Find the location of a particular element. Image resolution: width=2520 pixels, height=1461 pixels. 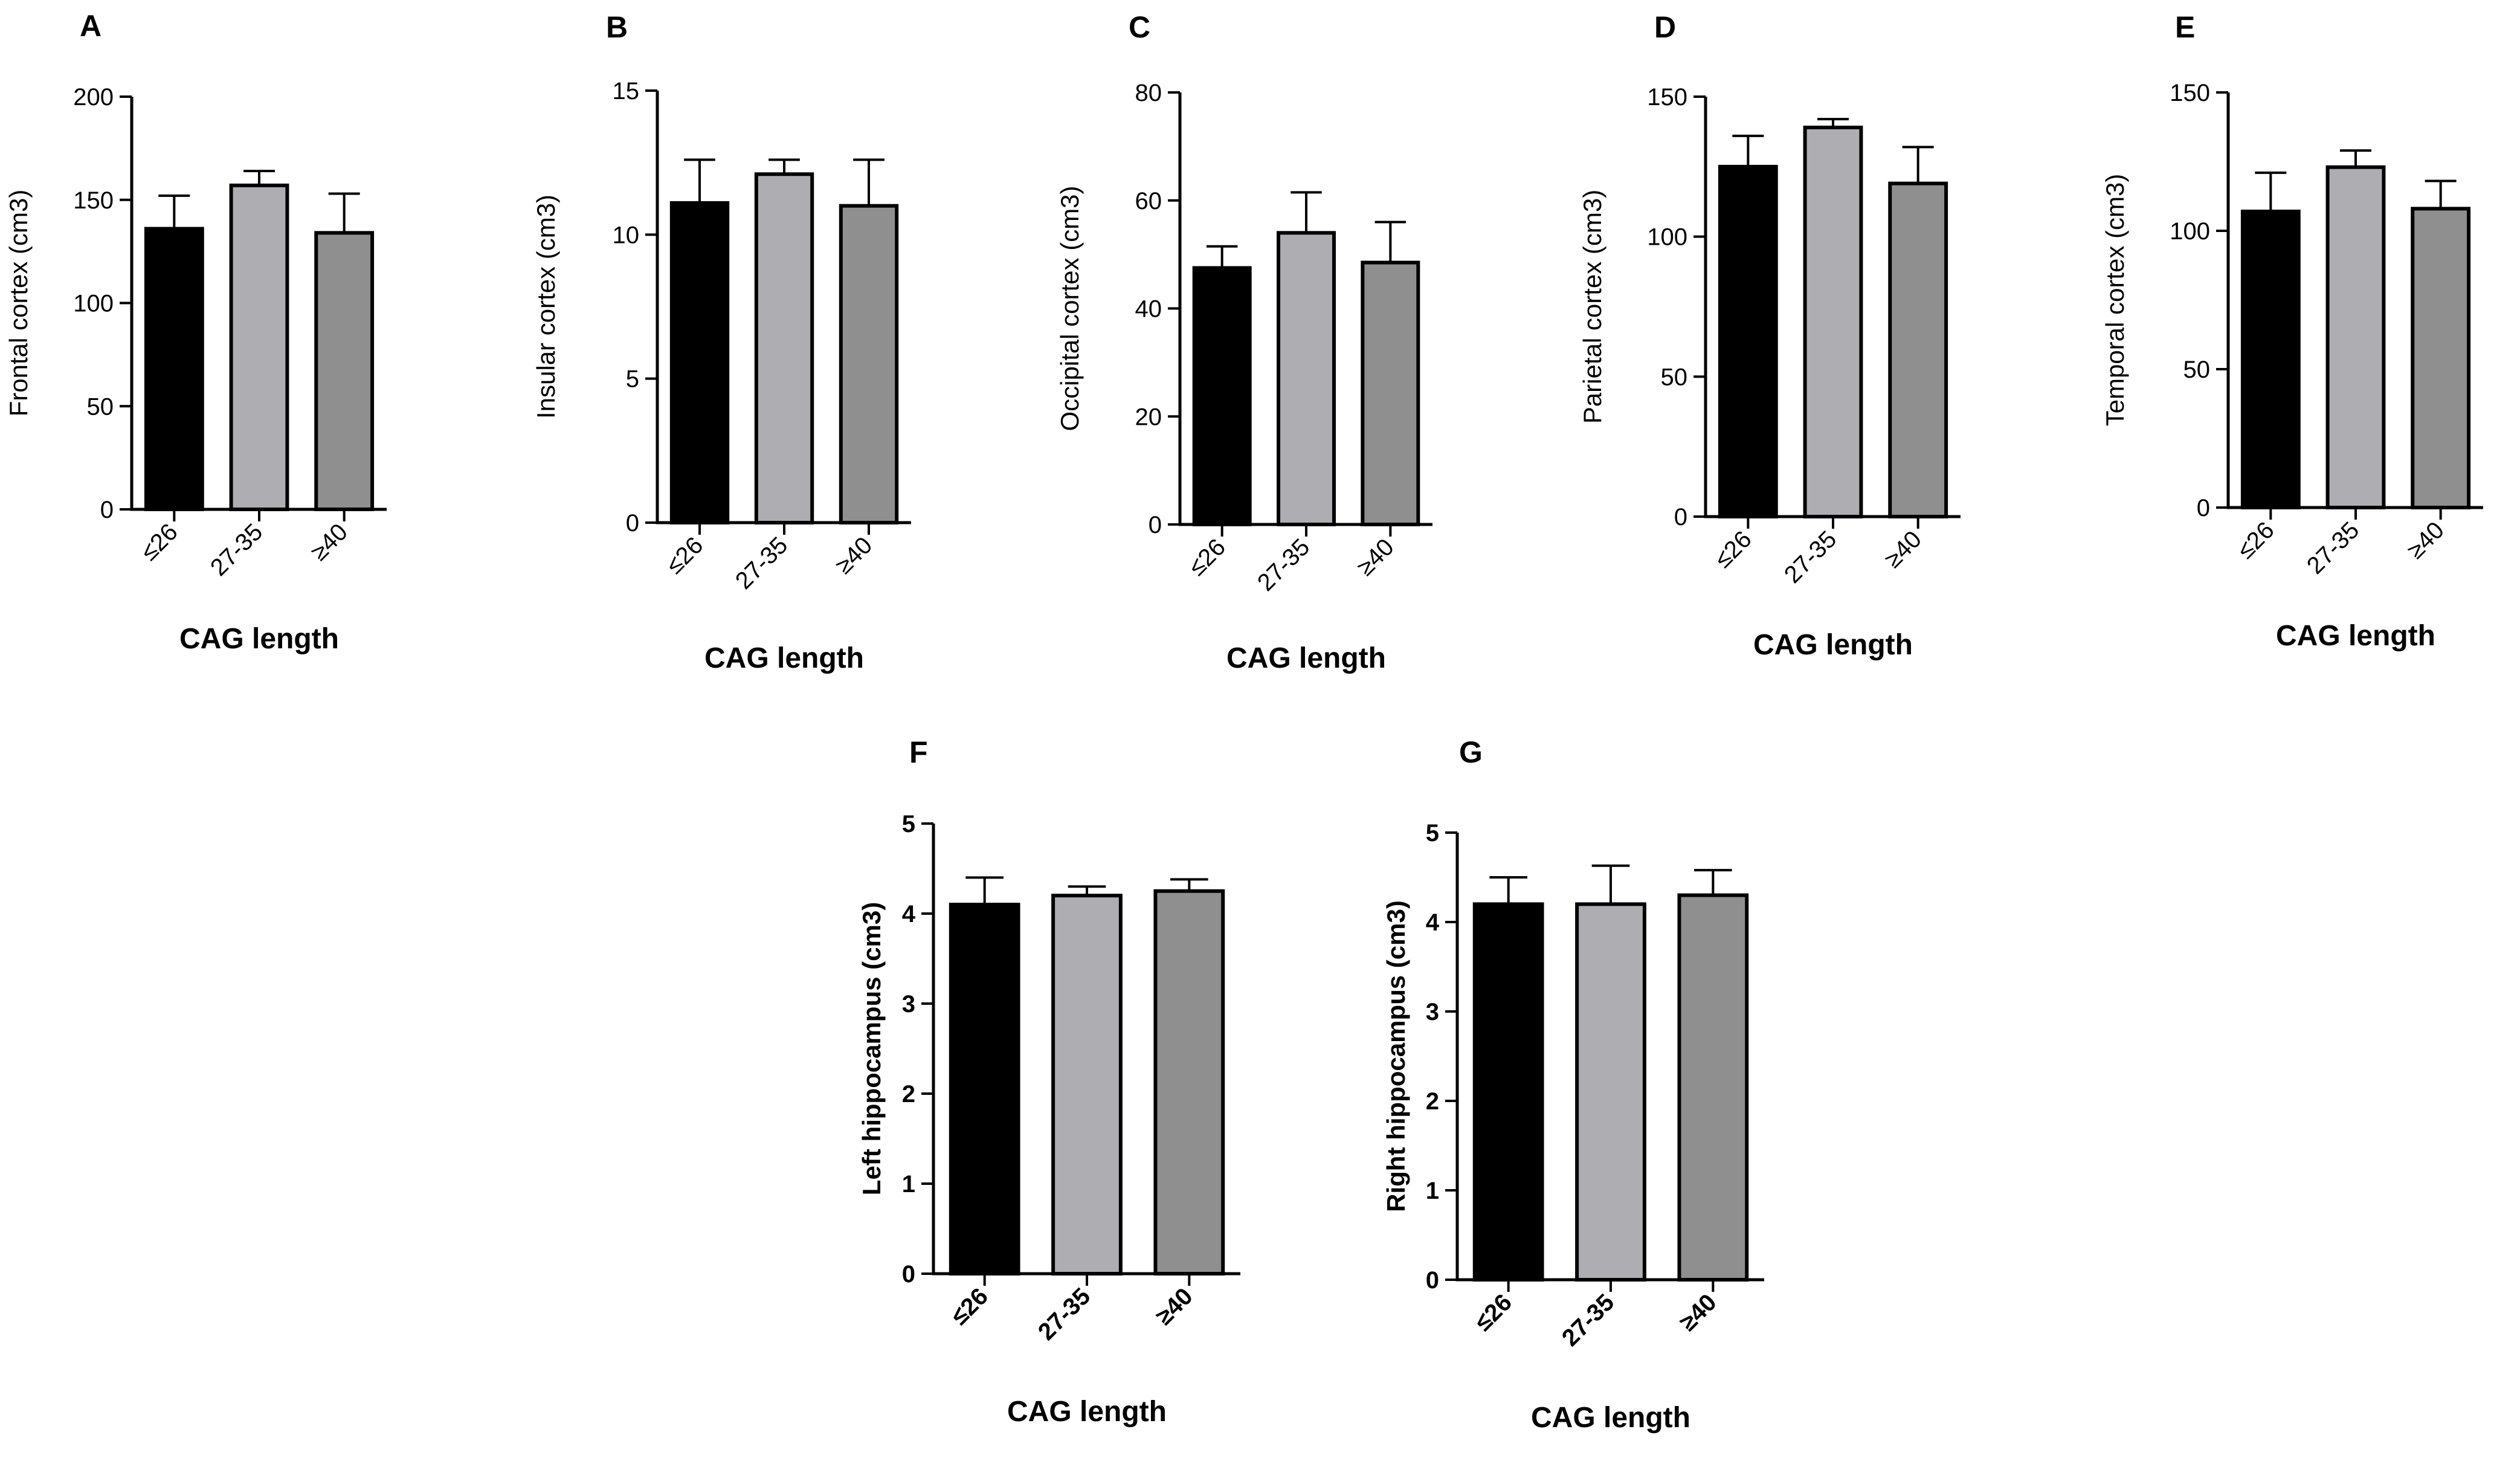

panel-label: D is located at coordinates (1665, 27).